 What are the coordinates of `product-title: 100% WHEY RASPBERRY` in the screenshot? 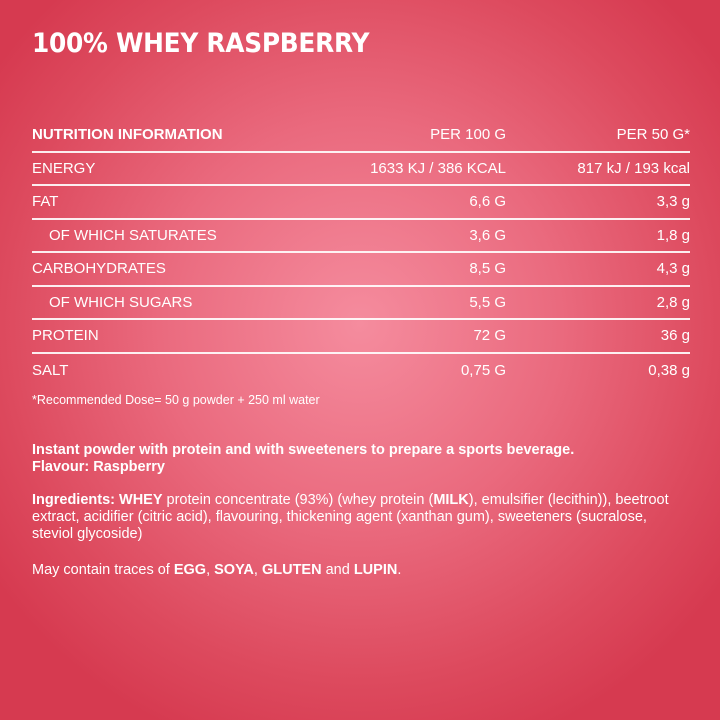 It's located at (201, 43).